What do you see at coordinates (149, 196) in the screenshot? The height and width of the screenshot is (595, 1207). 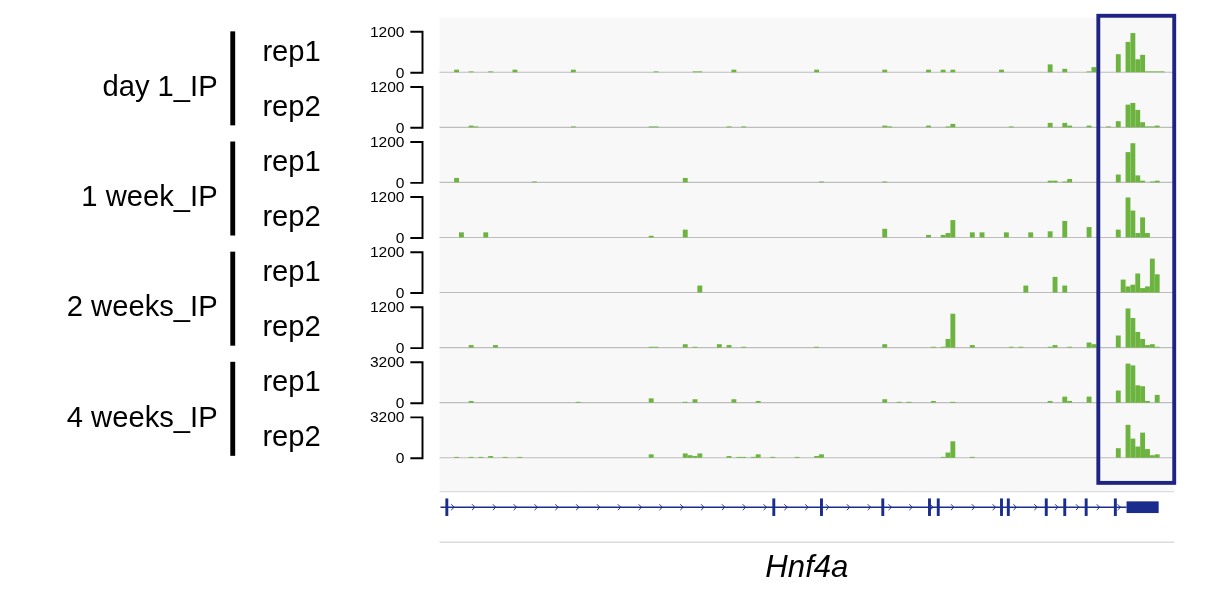 I see `text: 1 week_IP` at bounding box center [149, 196].